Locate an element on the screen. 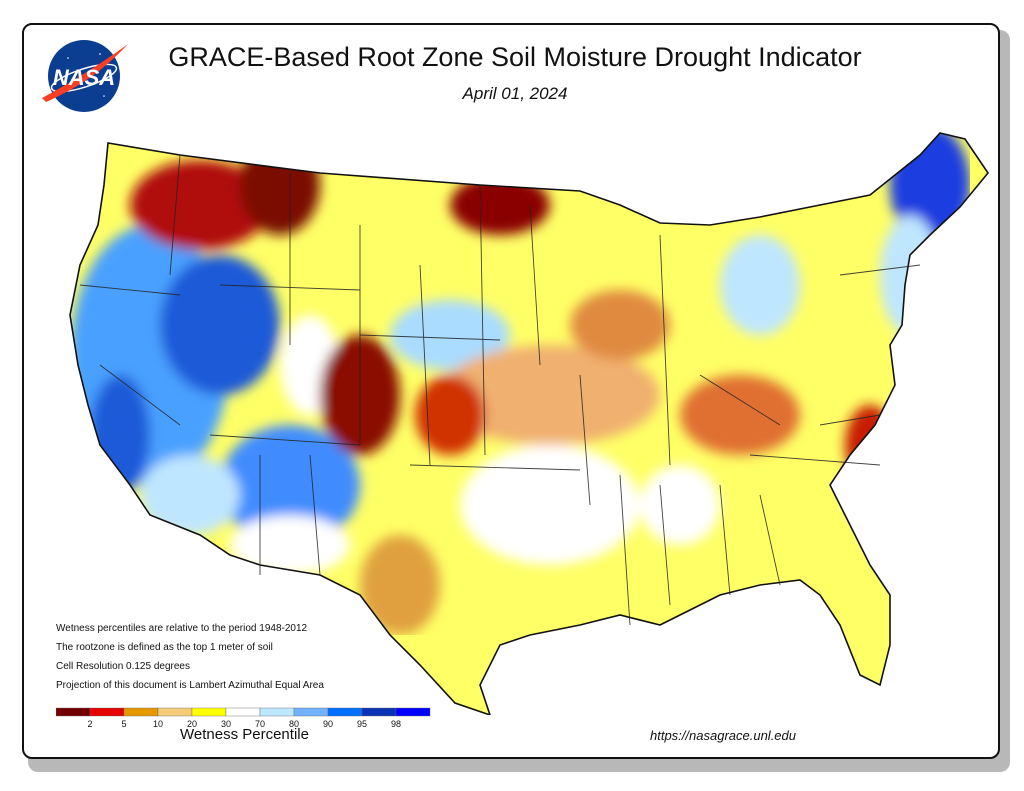 This screenshot has width=1024, height=791. legend-tick-label: 5 is located at coordinates (123, 724).